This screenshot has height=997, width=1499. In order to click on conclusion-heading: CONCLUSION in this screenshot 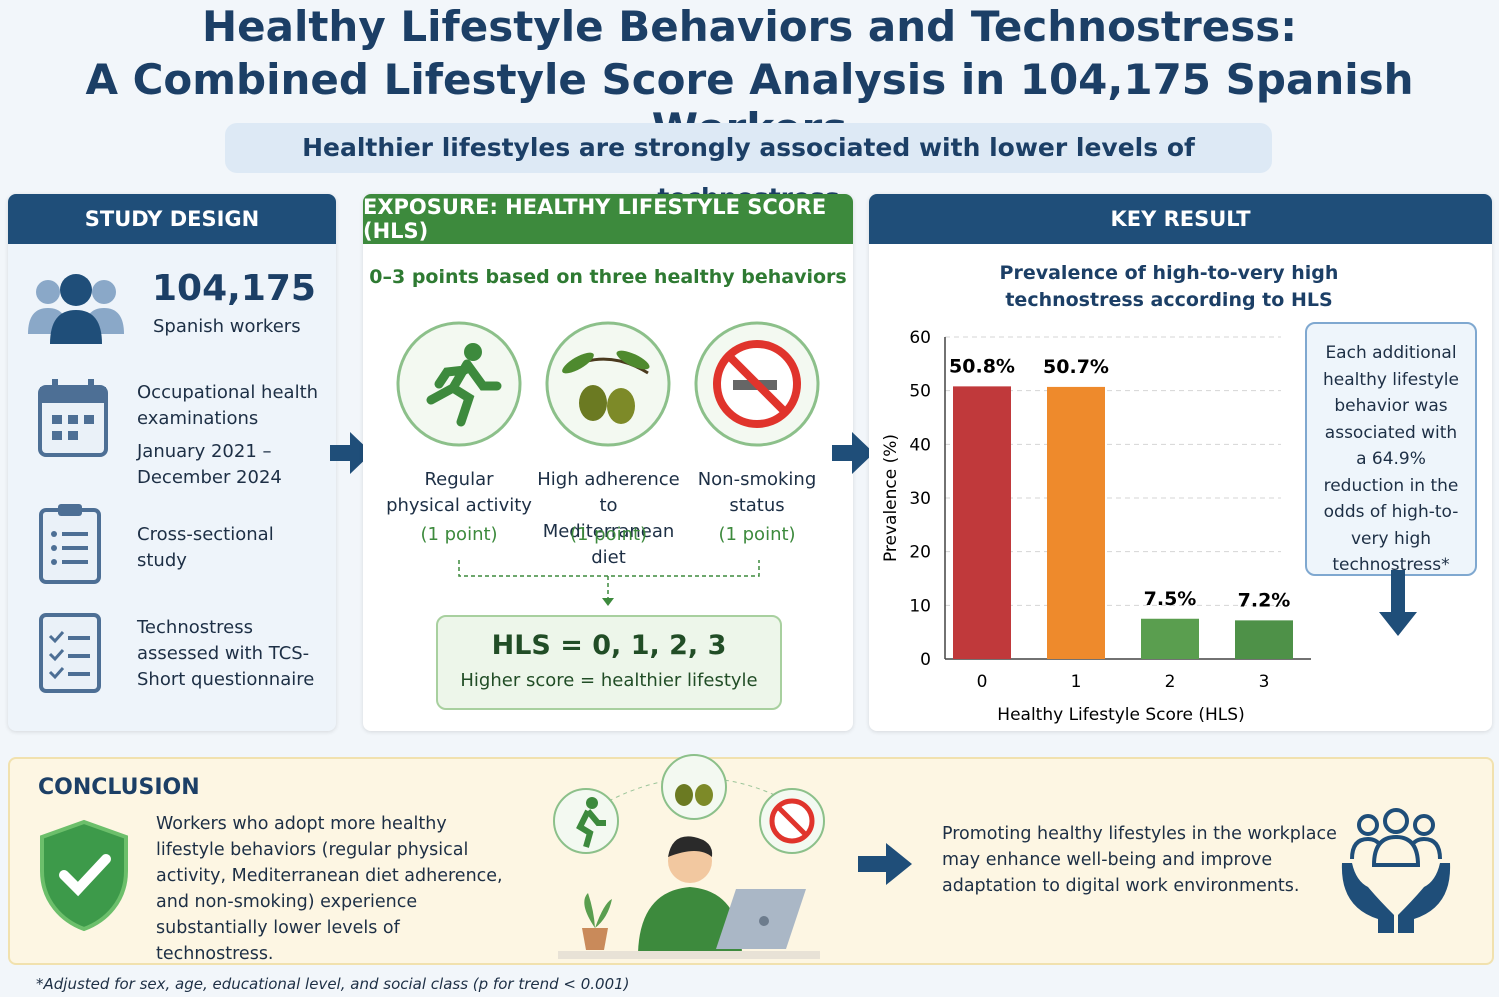, I will do `click(119, 787)`.